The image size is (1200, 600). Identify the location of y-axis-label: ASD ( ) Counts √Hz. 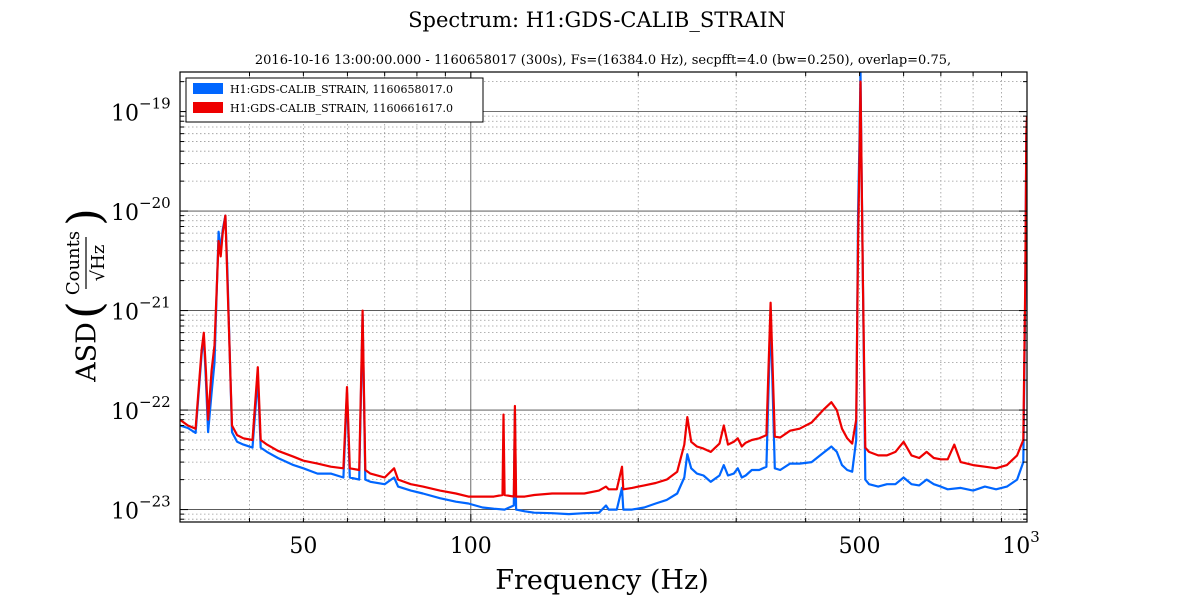
(84, 295).